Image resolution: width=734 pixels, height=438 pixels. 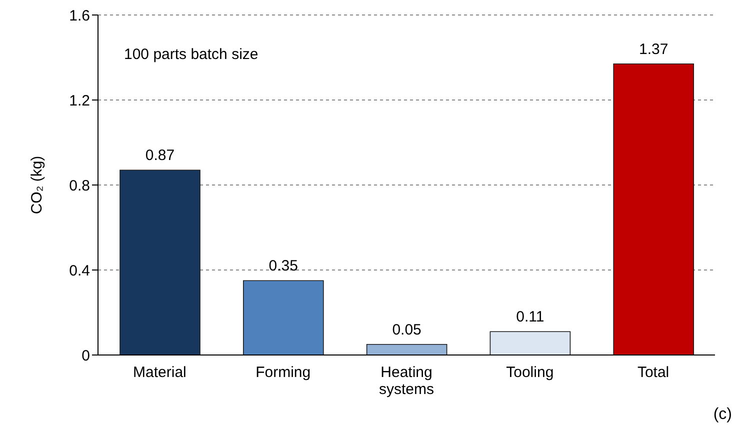 I want to click on y-tick-label: 0, so click(x=86, y=355).